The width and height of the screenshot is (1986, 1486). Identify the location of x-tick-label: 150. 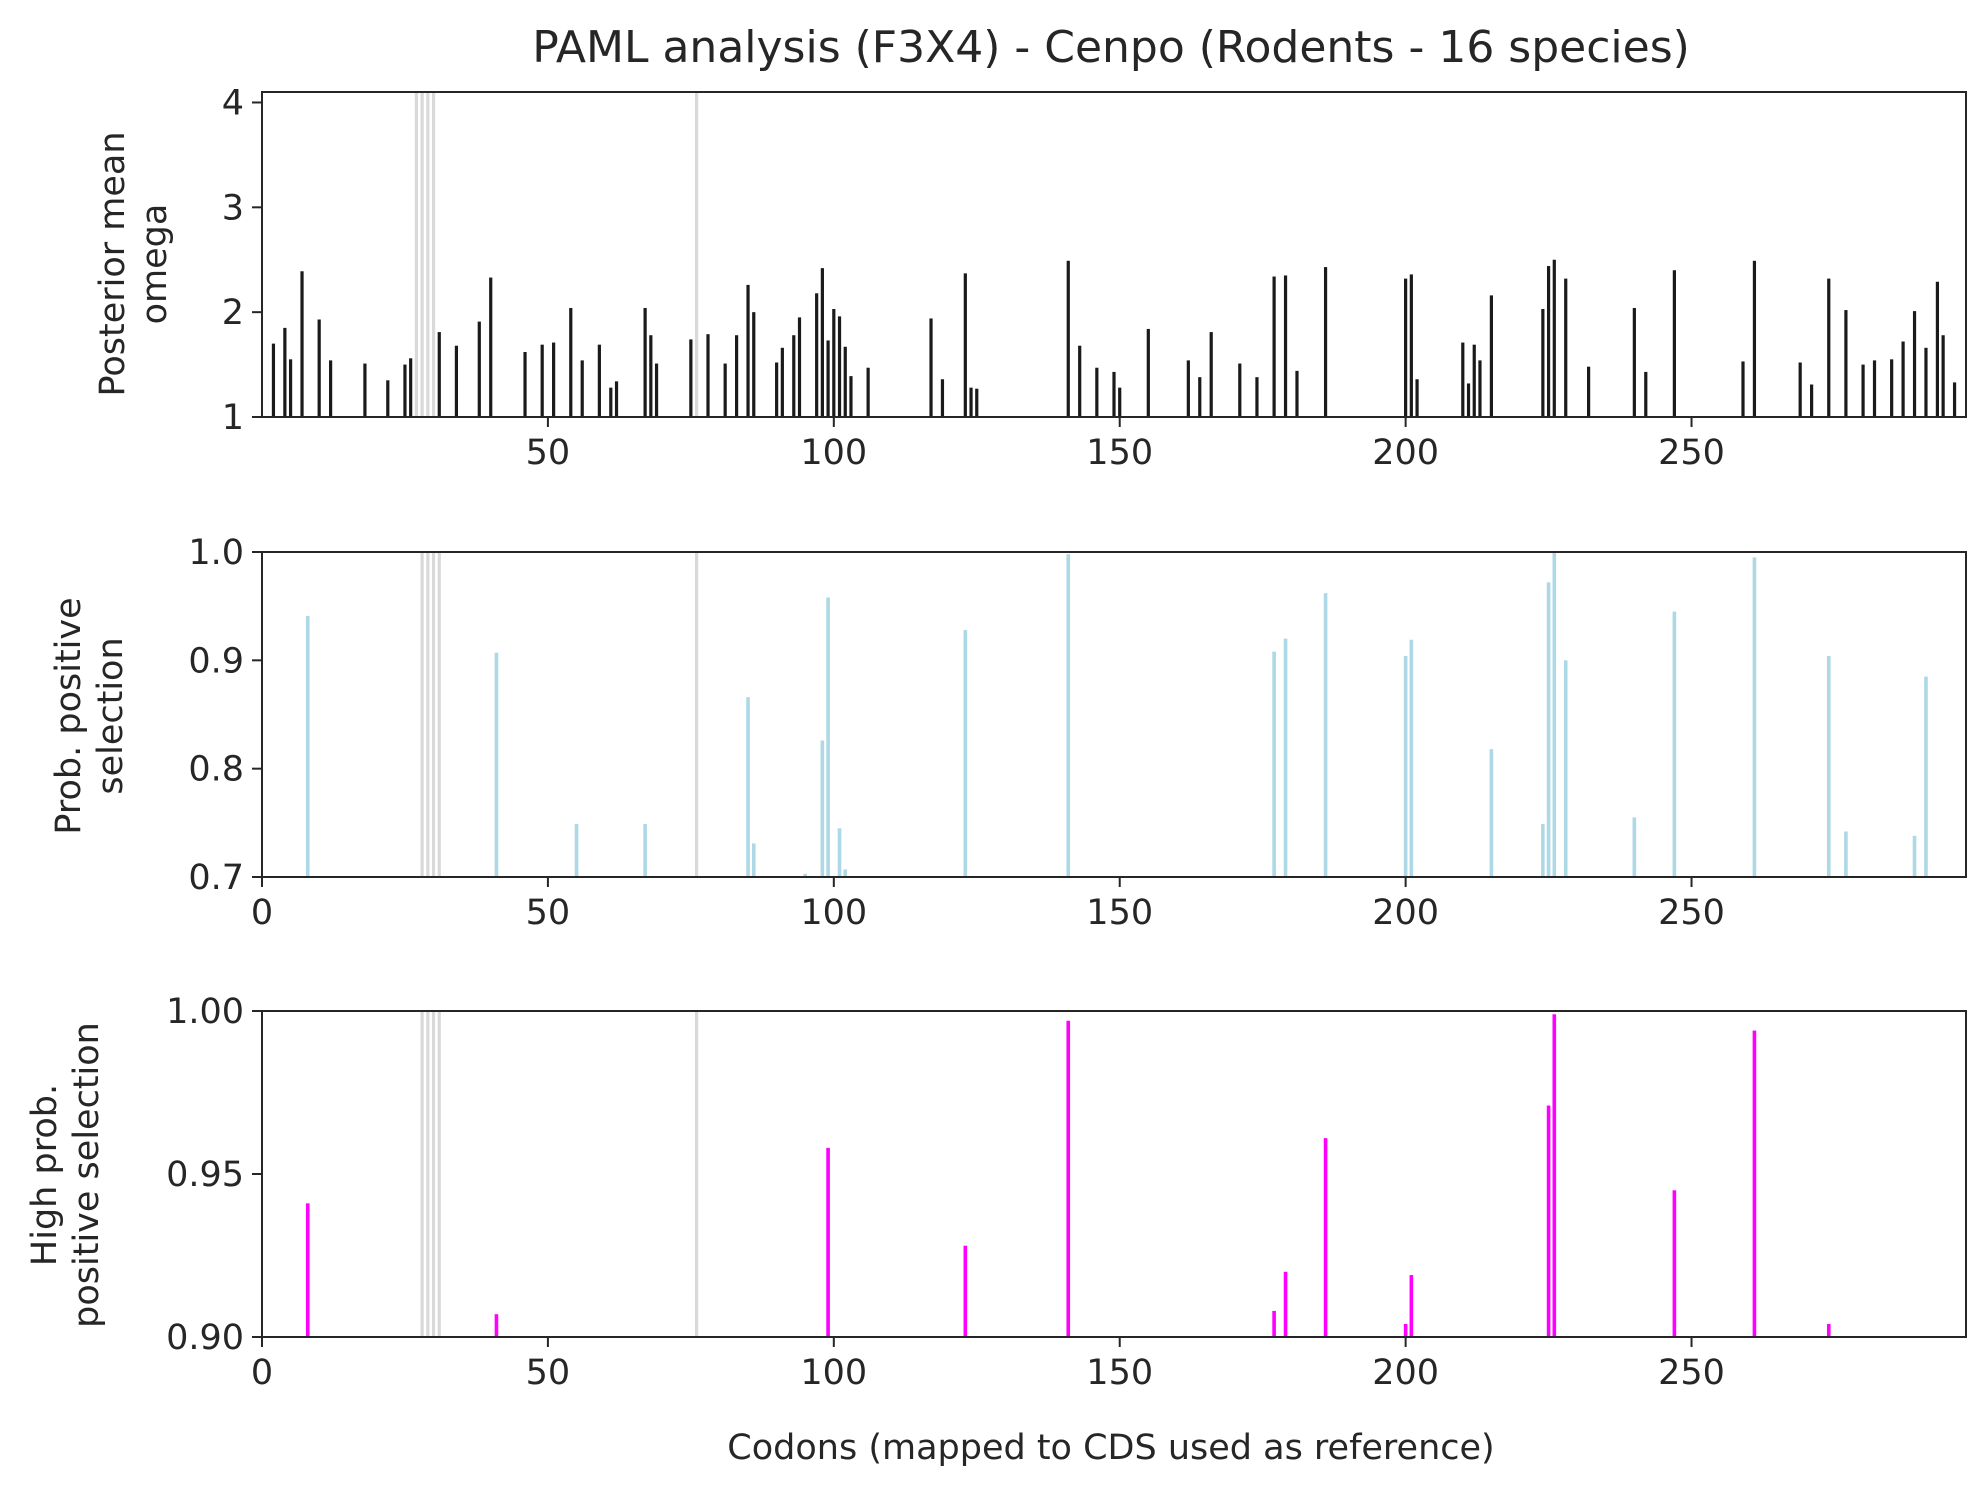
(1119, 1373).